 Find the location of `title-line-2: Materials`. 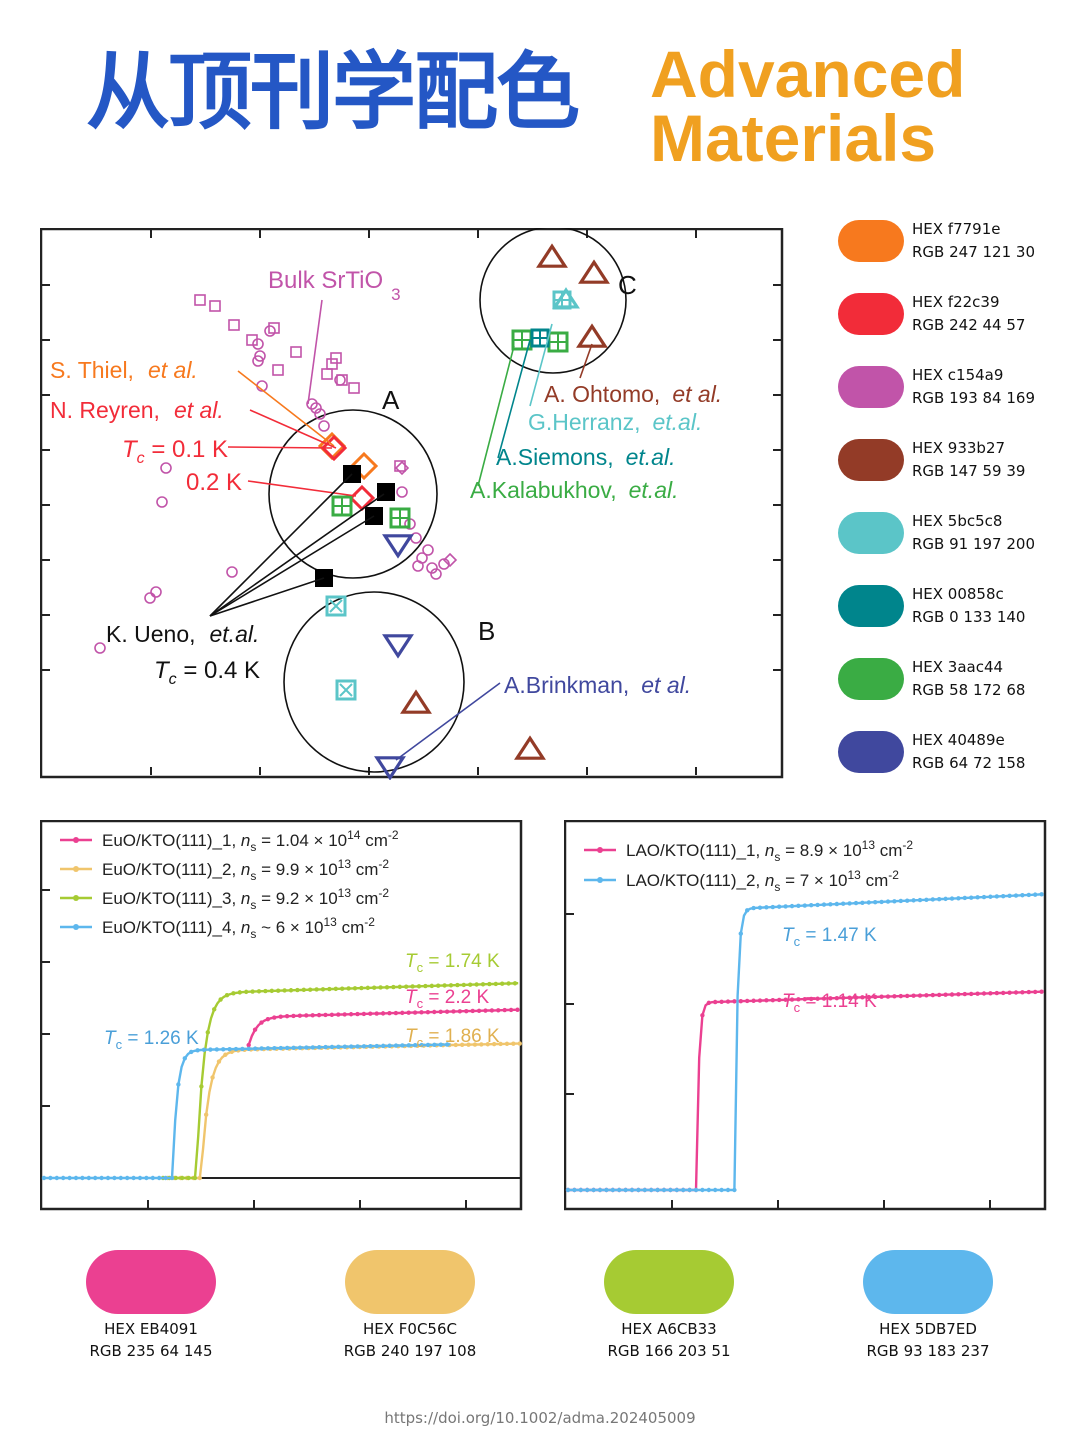

title-line-2: Materials is located at coordinates (793, 138).